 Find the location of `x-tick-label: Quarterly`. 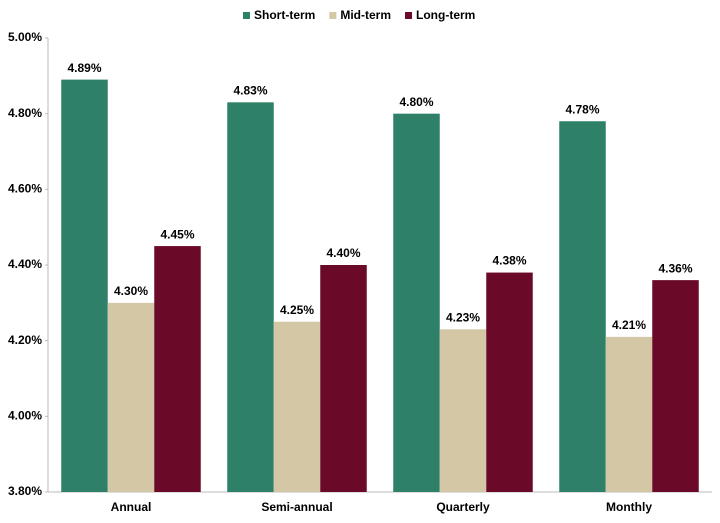

x-tick-label: Quarterly is located at coordinates (463, 507).